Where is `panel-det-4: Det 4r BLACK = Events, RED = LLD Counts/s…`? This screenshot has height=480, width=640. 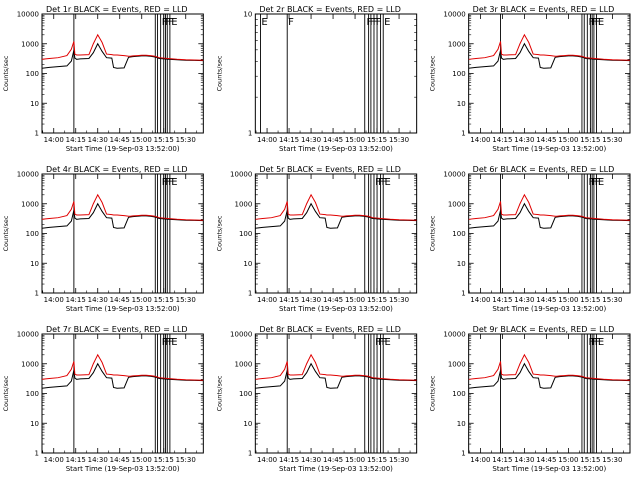
panel-det-4: Det 4r BLACK = Events, RED = LLD Counts/s… is located at coordinates (103, 239).